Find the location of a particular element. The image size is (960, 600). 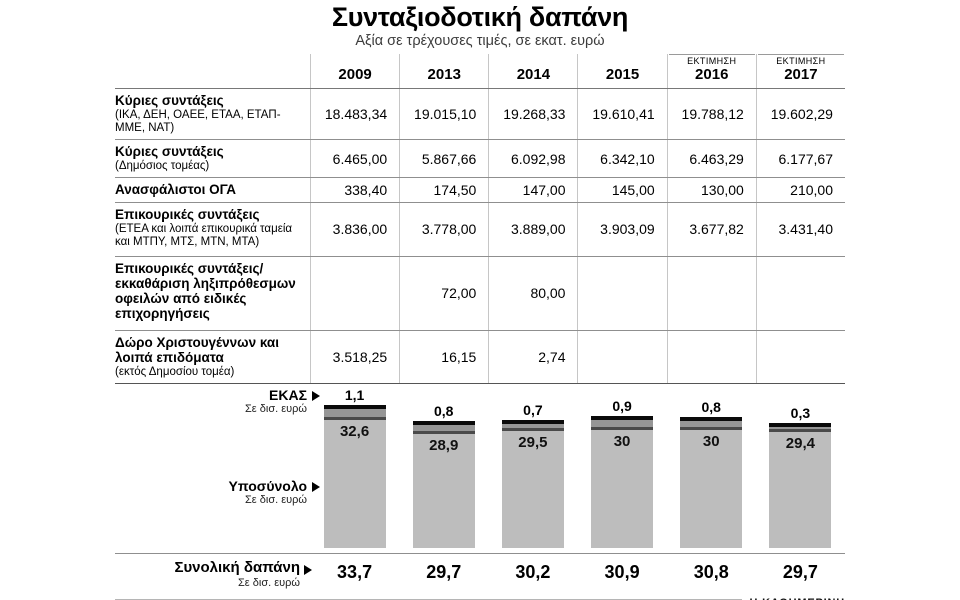

totals-unit: Σε δισ. ευρώ is located at coordinates (269, 582).